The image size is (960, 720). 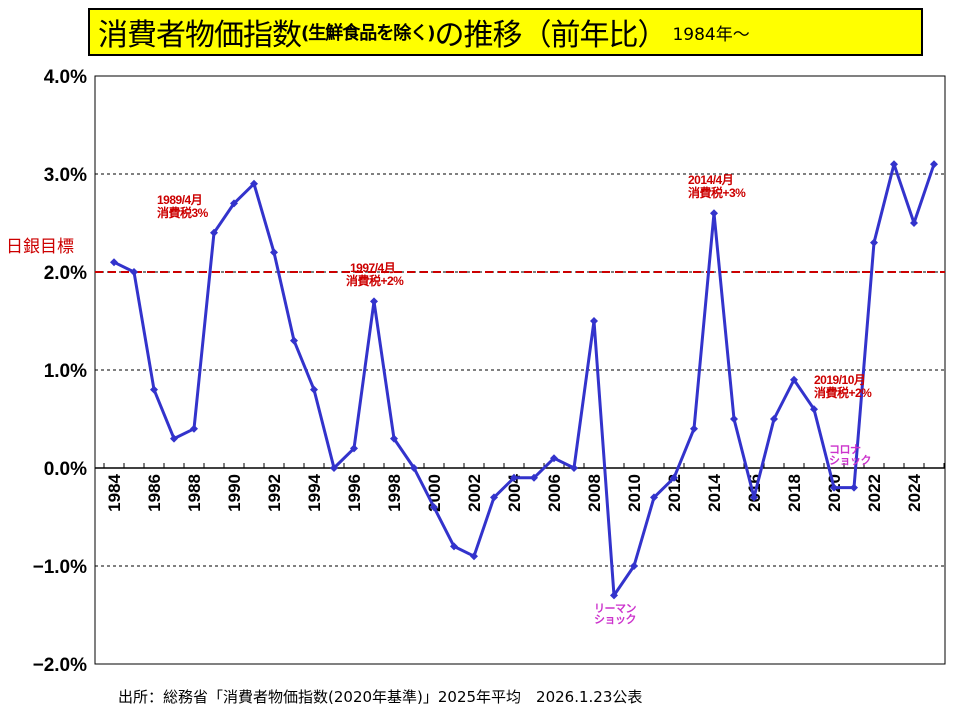 What do you see at coordinates (414, 468) in the screenshot?
I see `data-point-1999` at bounding box center [414, 468].